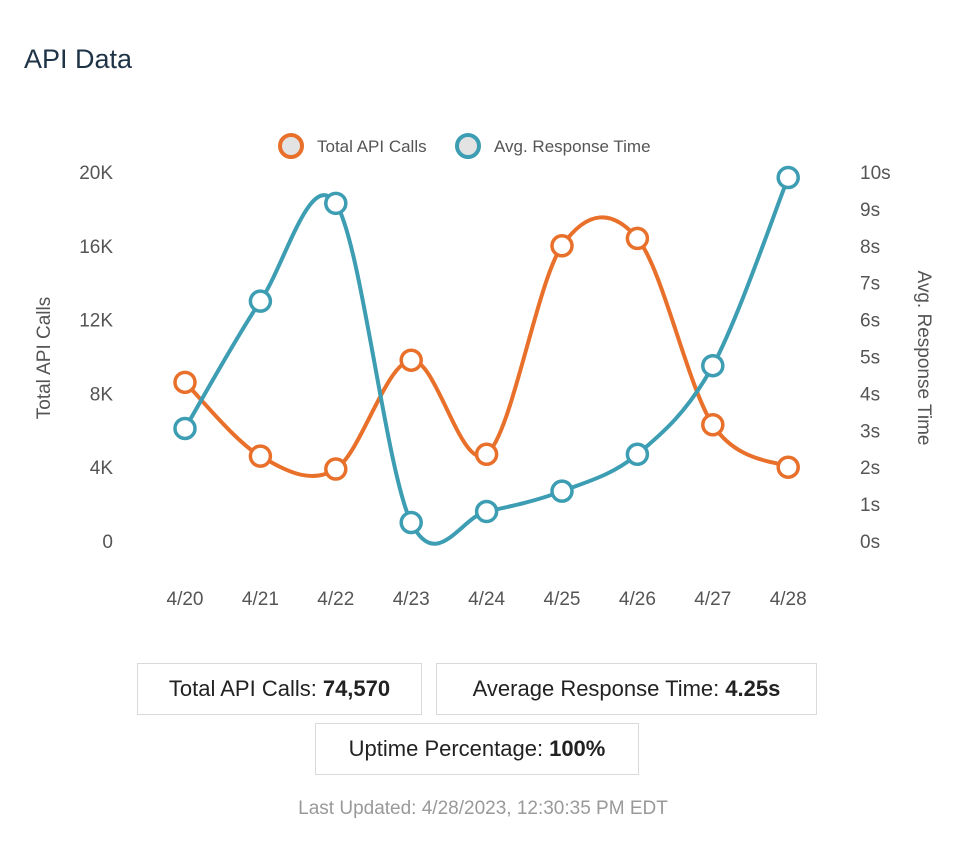 The height and width of the screenshot is (850, 980). Describe the element at coordinates (242, 688) in the screenshot. I see `total-api-calls-label: Total API Calls:` at that location.